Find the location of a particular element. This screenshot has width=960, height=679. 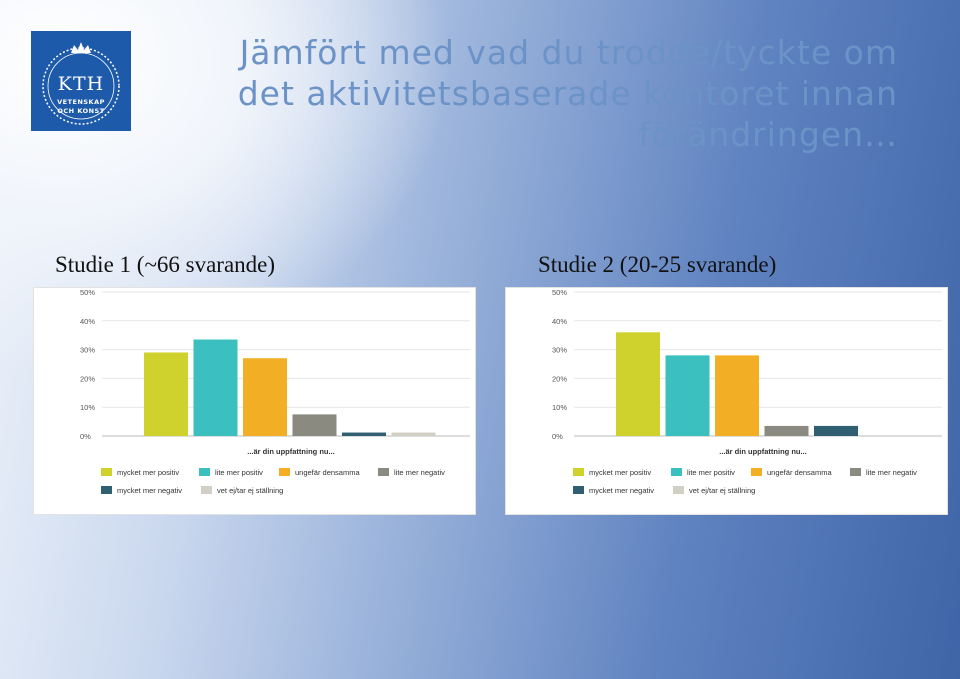

logo-kth-text: KTH is located at coordinates (81, 84).